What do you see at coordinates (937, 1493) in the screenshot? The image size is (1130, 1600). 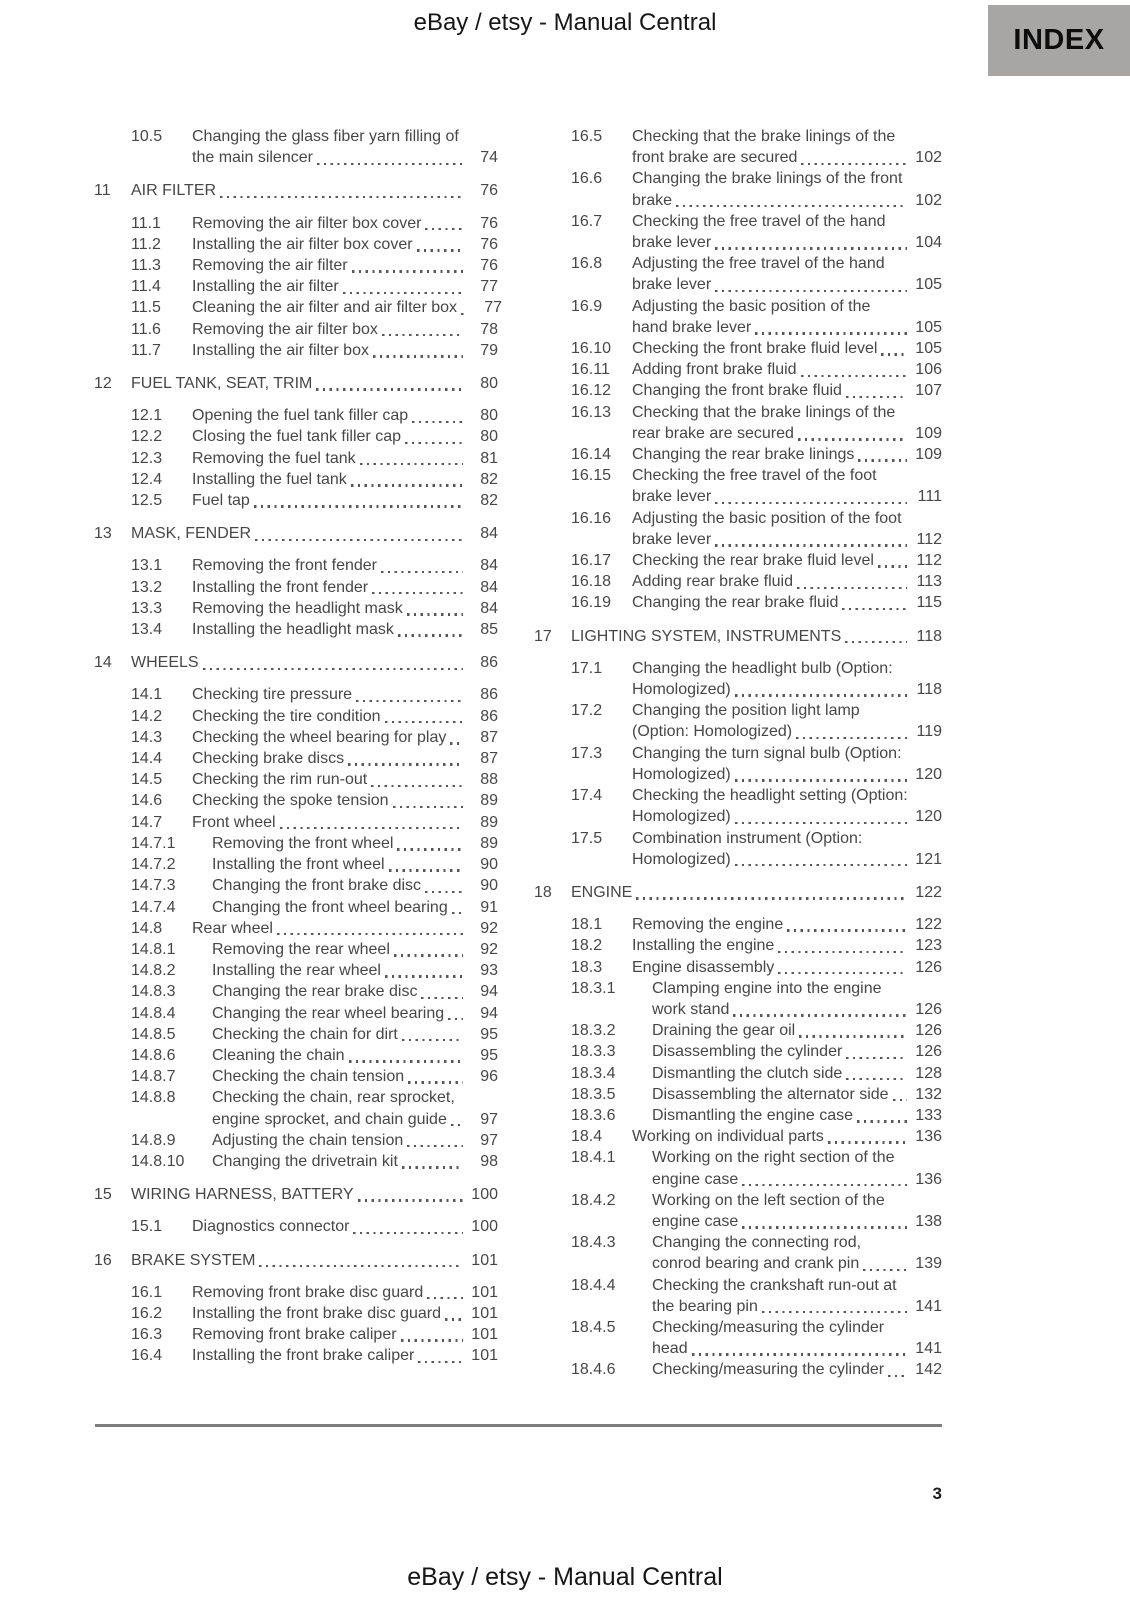 I see `page-number: 3` at bounding box center [937, 1493].